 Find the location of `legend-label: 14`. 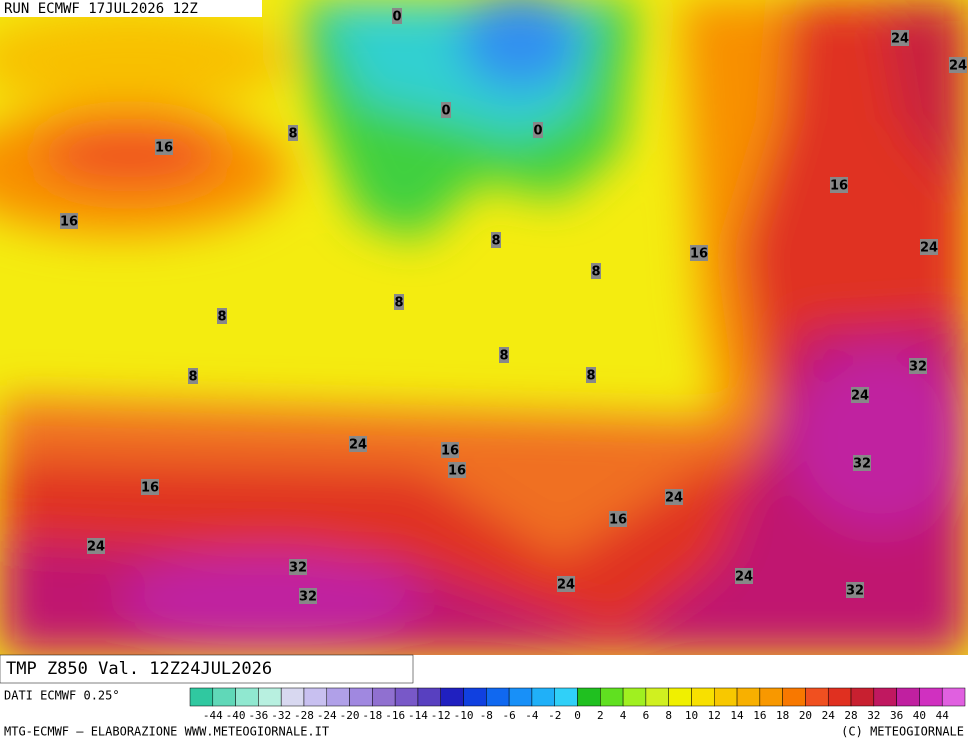

legend-label: 14 is located at coordinates (737, 715).